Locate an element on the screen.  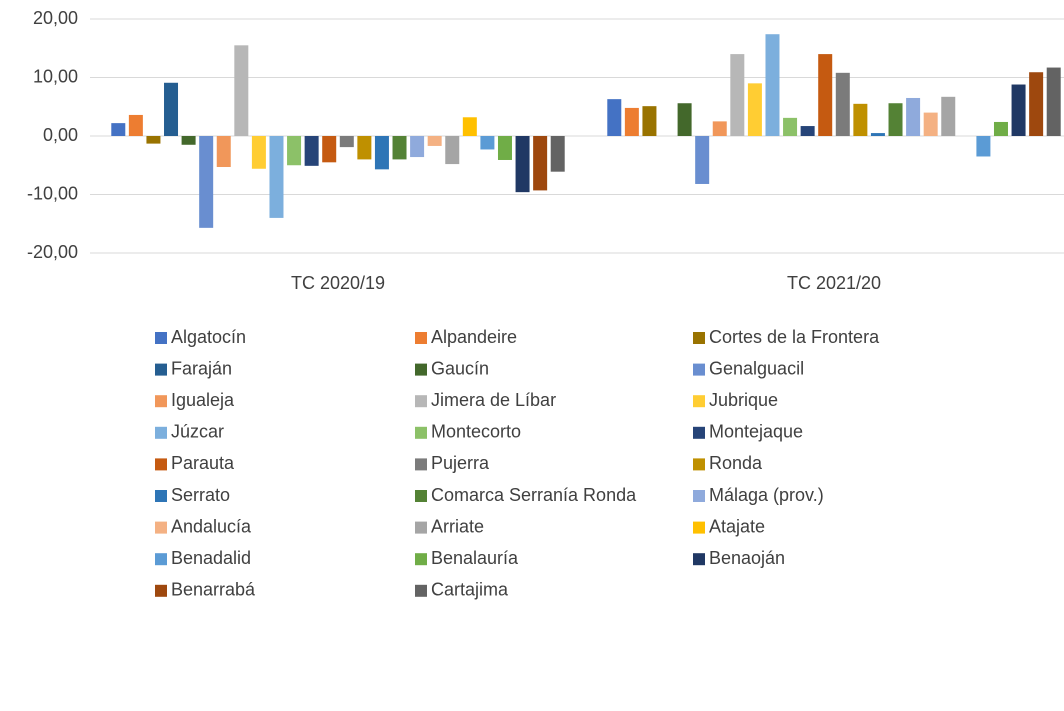
legend-label: Júzcar is located at coordinates (197, 432).